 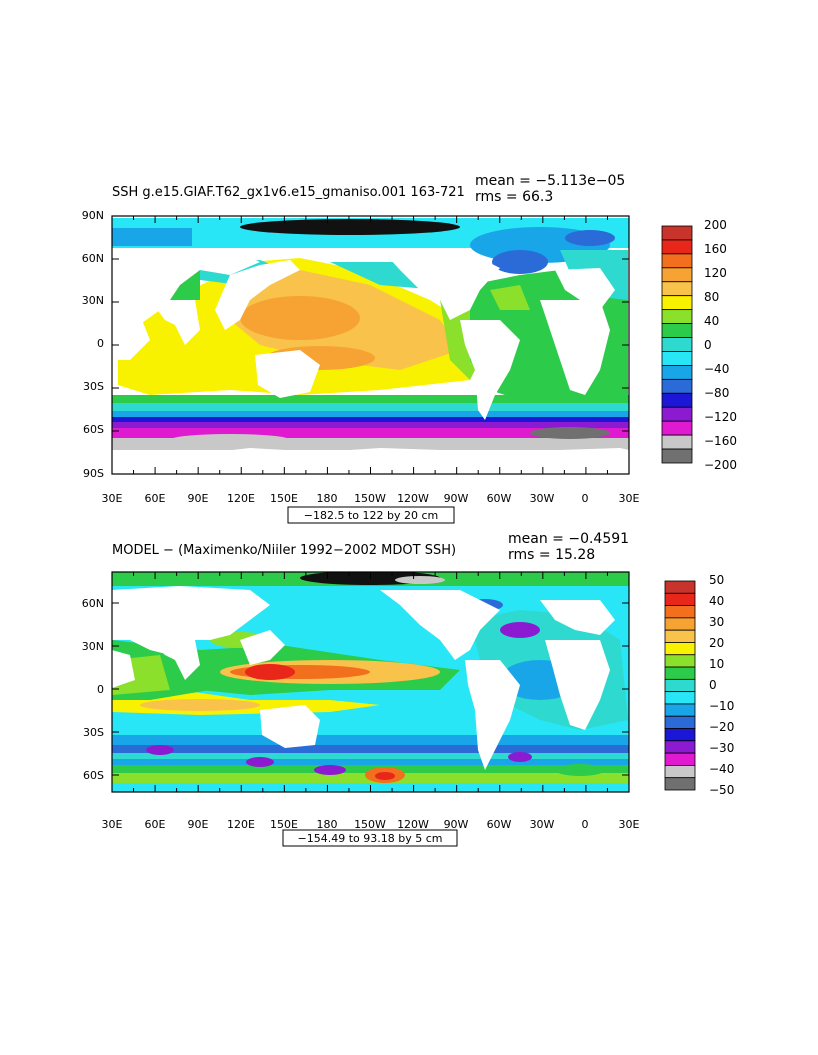 I want to click on stats-mean: mean = −0.4591, so click(x=568, y=539).